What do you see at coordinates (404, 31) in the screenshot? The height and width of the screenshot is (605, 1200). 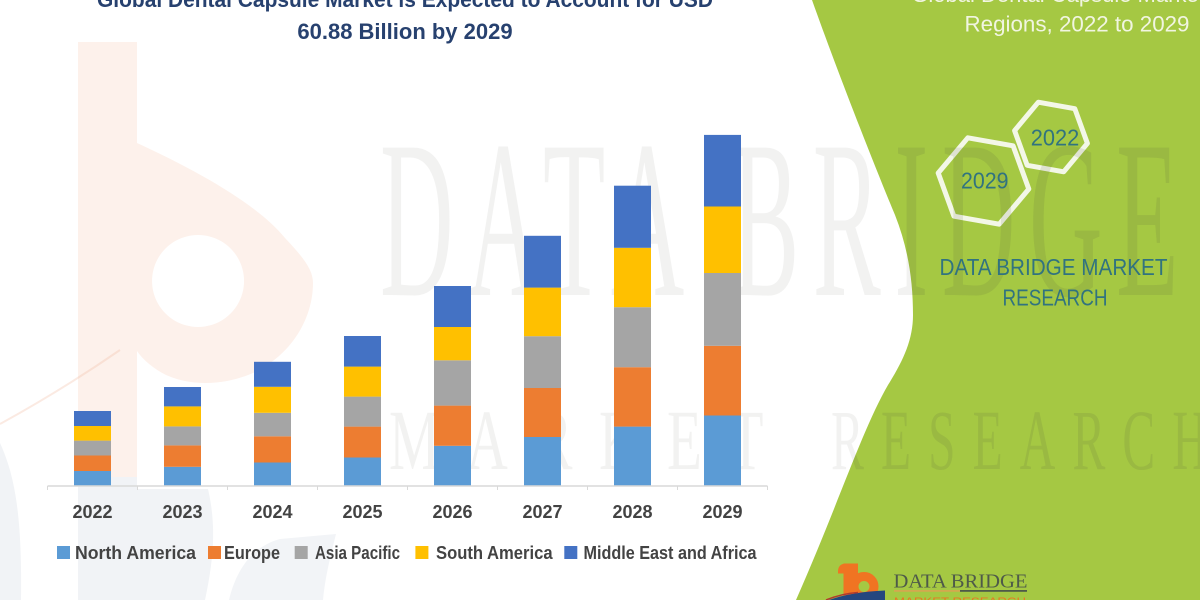 I see `svg-text: 60.88 Billion by 2029` at bounding box center [404, 31].